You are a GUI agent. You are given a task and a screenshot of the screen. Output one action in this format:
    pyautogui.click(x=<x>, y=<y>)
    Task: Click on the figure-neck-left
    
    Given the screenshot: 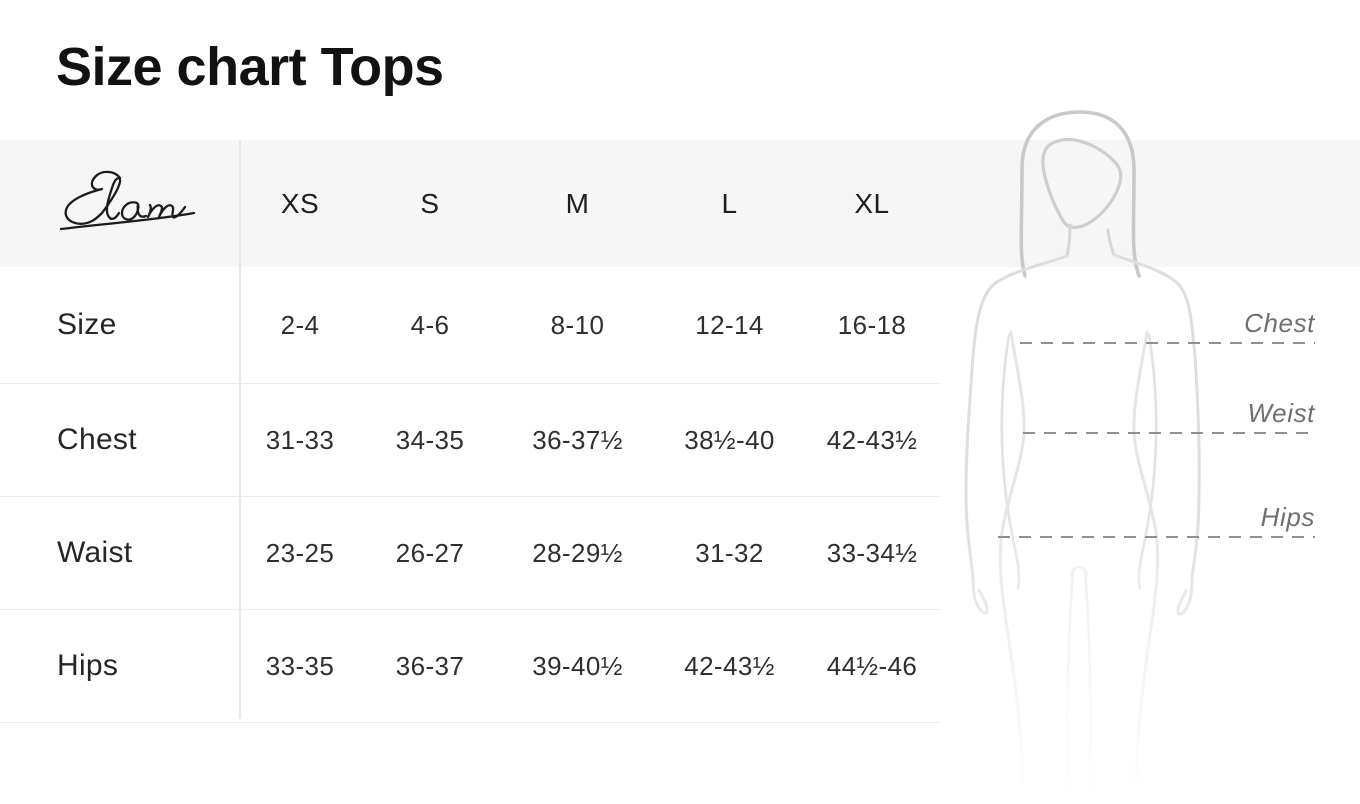 What is the action you would take?
    pyautogui.click(x=1068, y=240)
    